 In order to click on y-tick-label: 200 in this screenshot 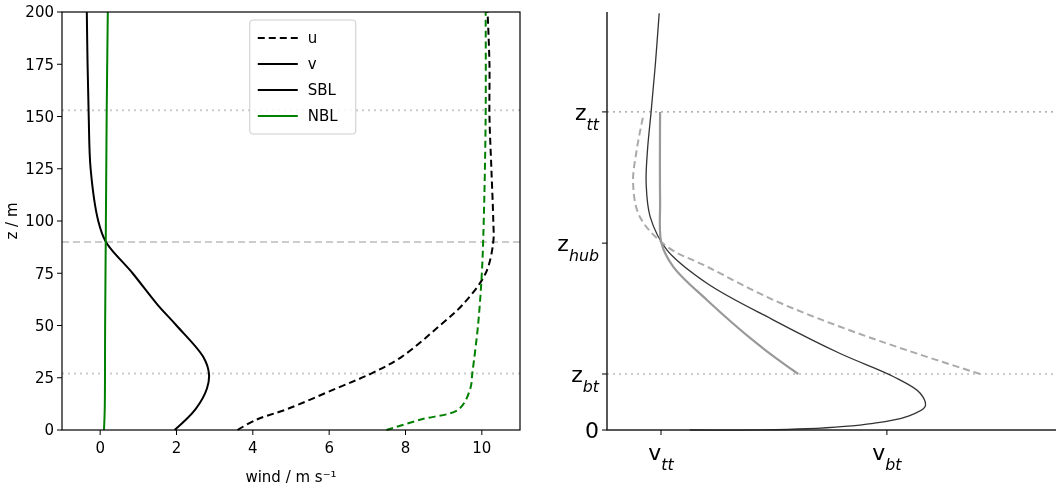, I will do `click(39, 12)`.